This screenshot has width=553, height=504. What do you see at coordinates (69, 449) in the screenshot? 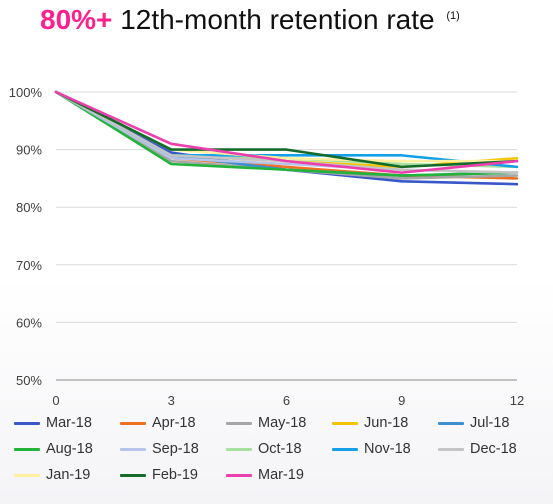
I see `legend-label: Aug-18` at bounding box center [69, 449].